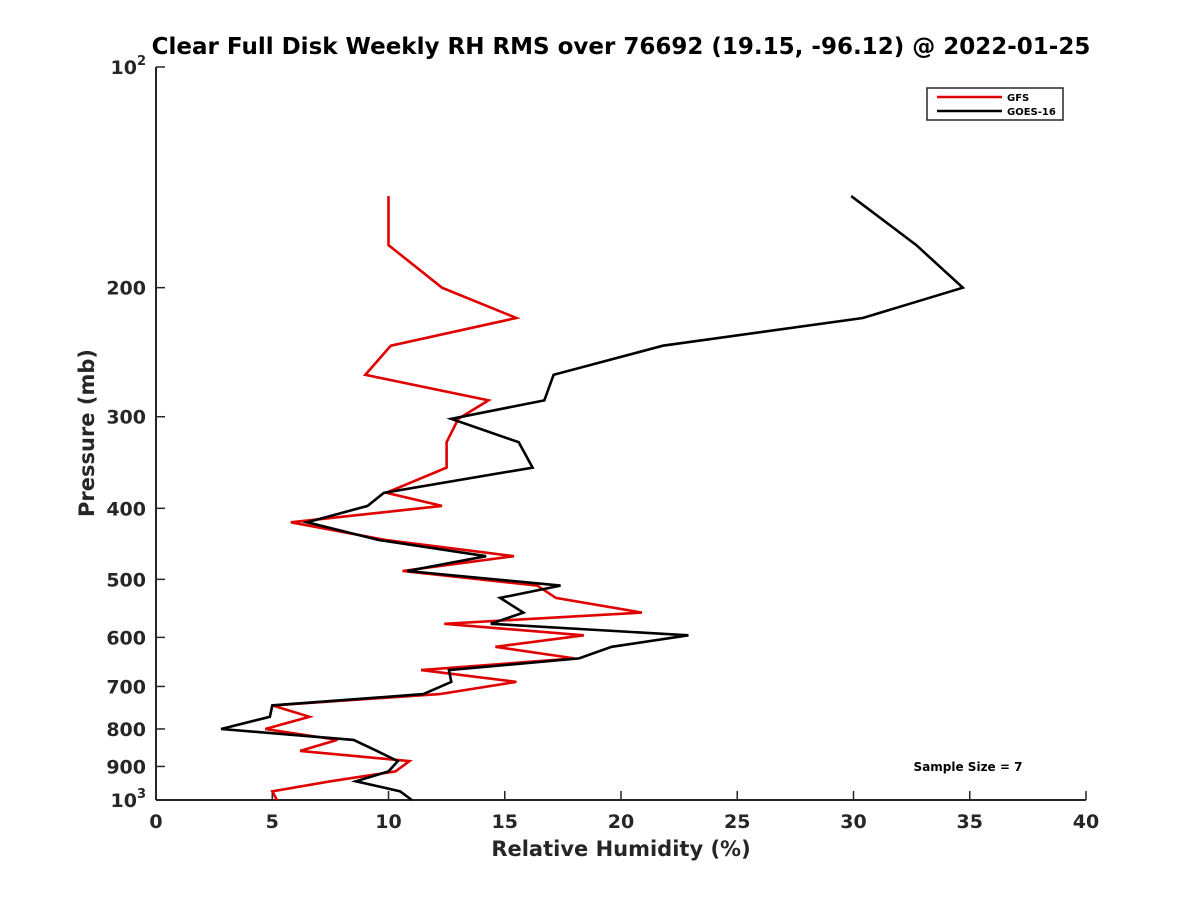 This screenshot has height=900, width=1200. What do you see at coordinates (505, 822) in the screenshot?
I see `x-tick-label: 15` at bounding box center [505, 822].